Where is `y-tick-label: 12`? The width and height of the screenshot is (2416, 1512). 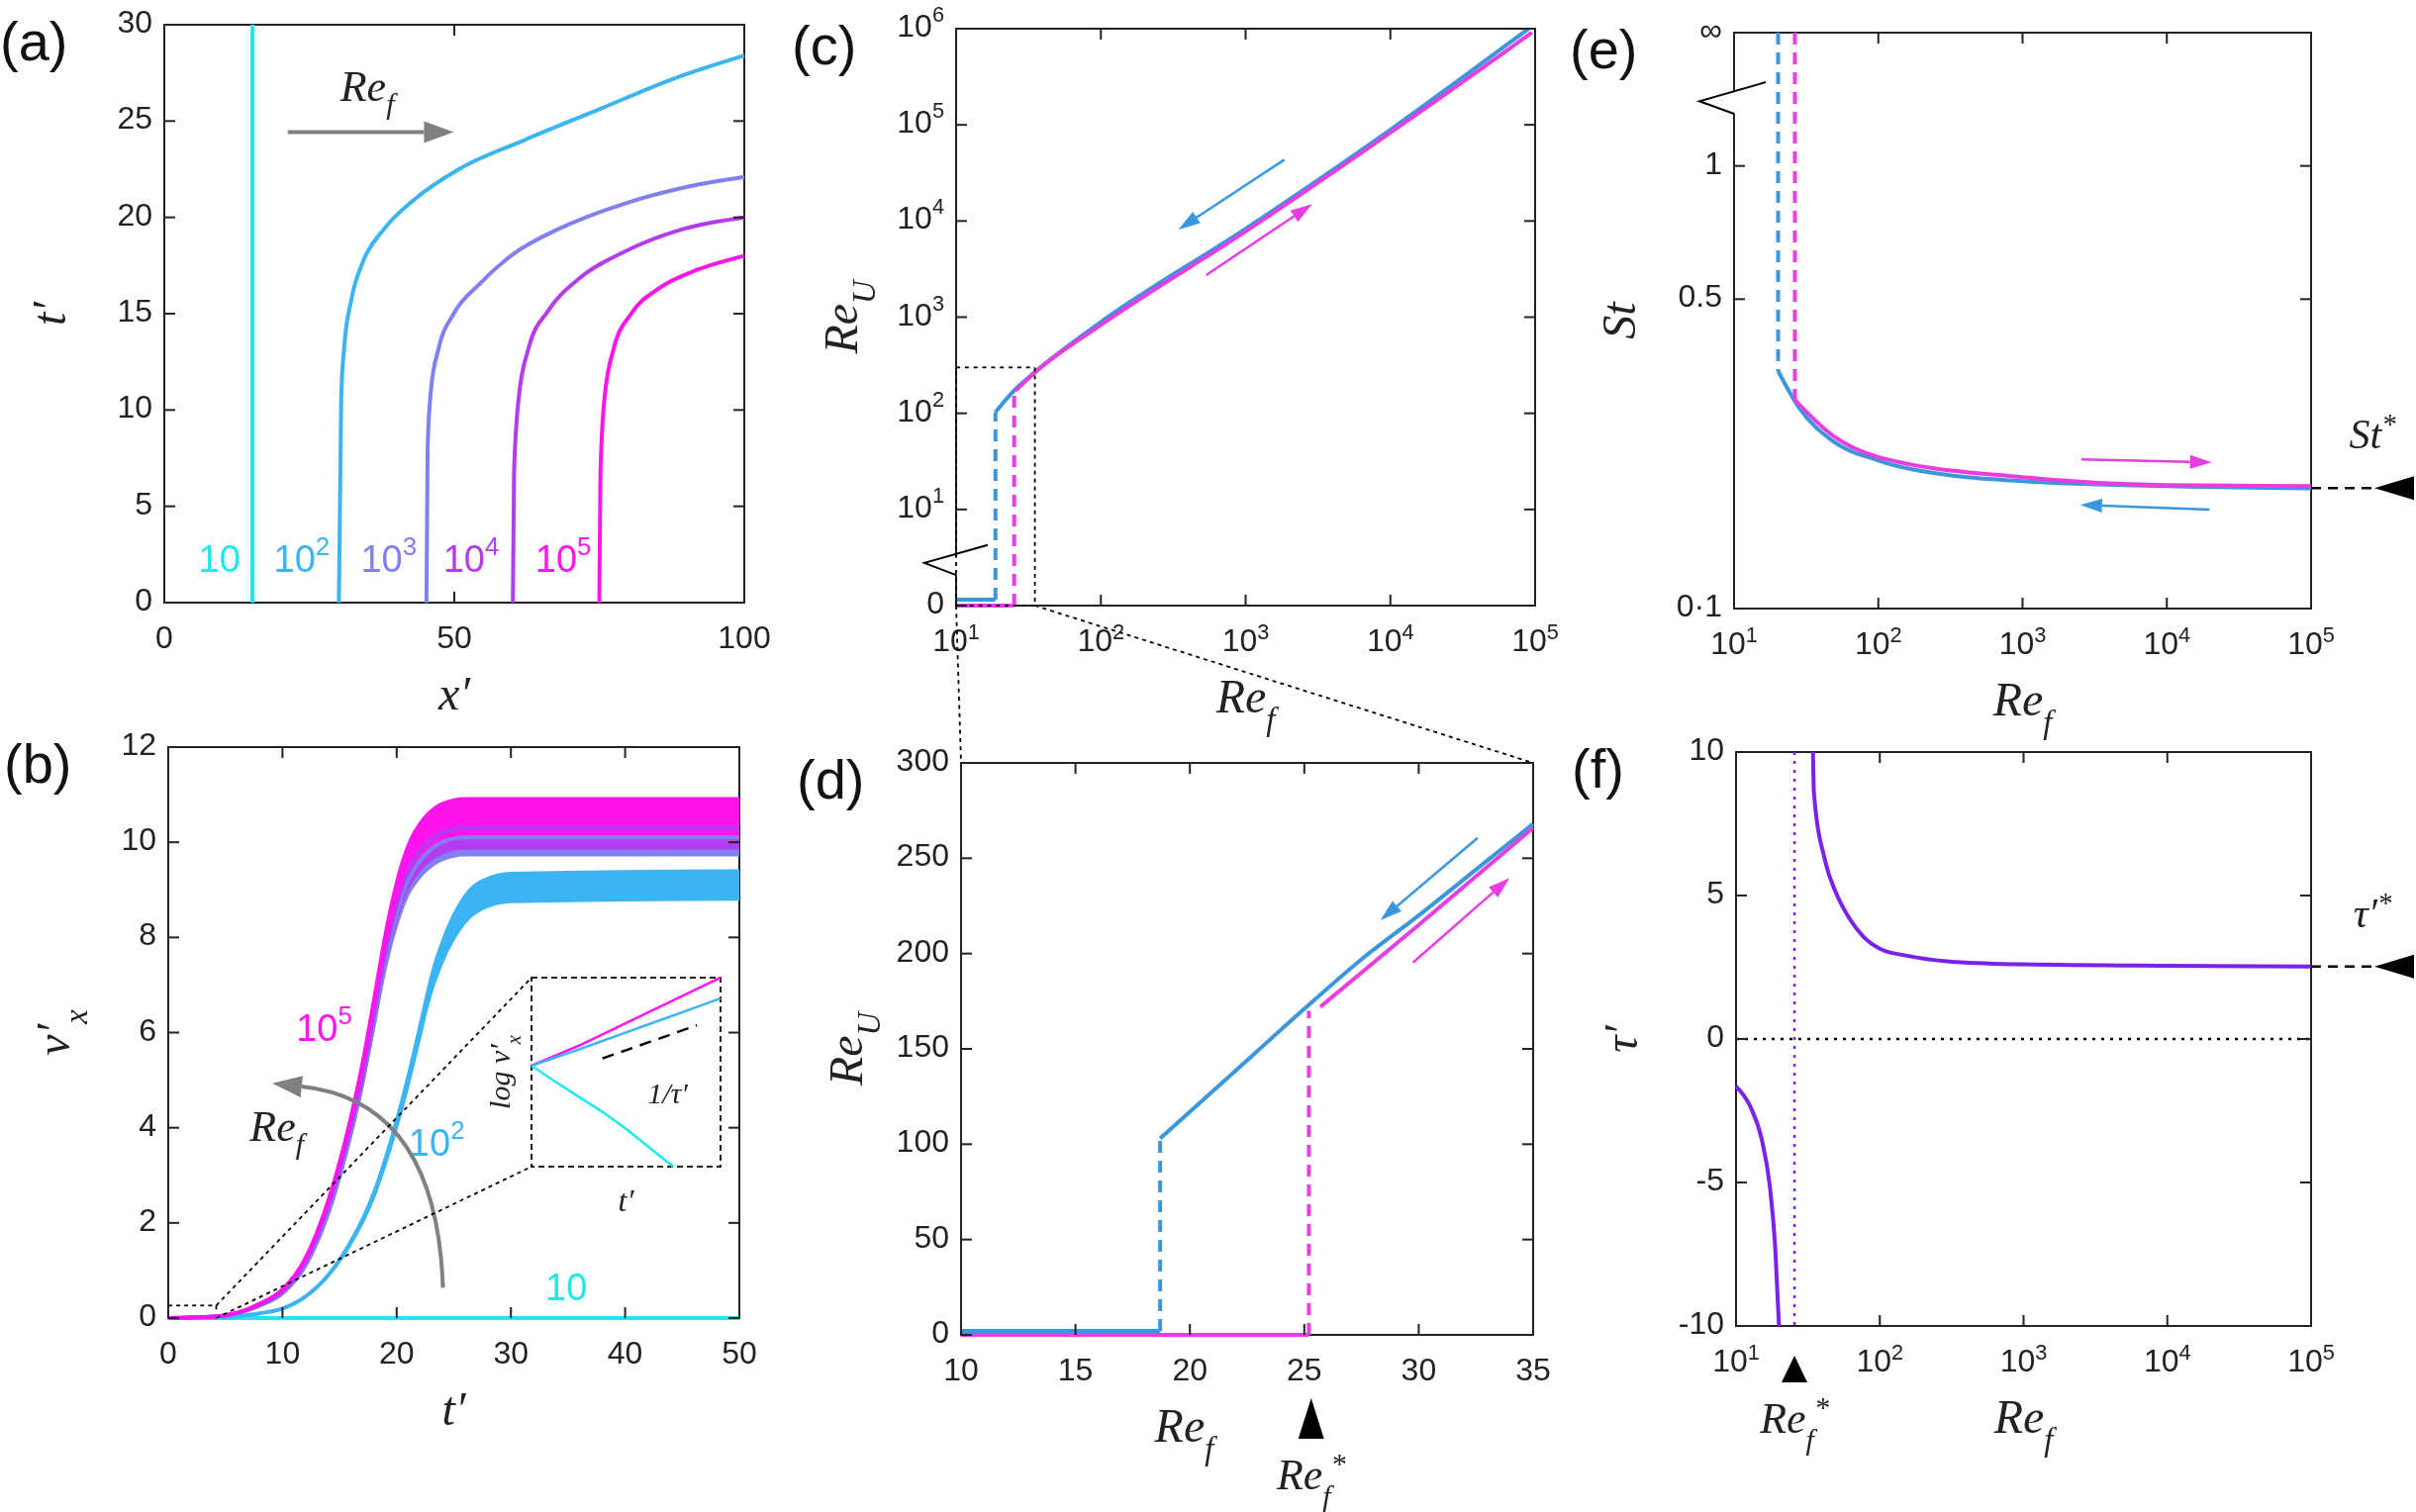
y-tick-label: 12 is located at coordinates (138, 744).